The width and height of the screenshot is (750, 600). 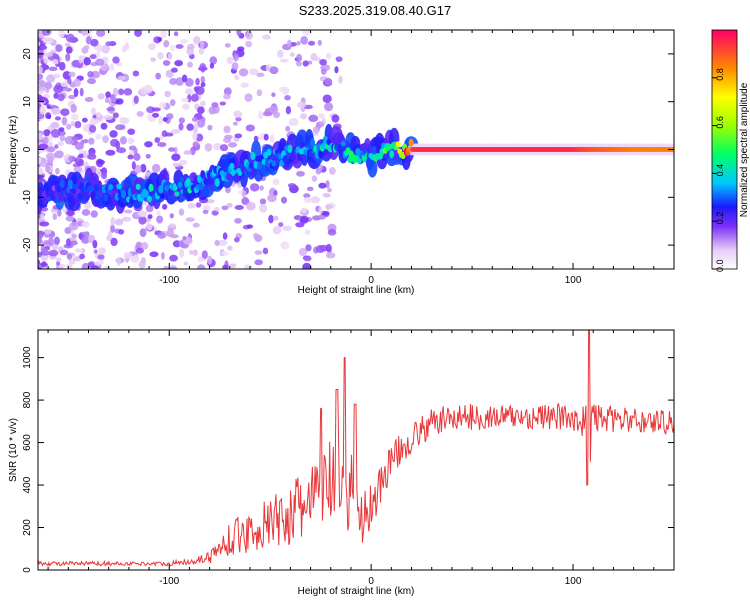 I want to click on colorbar-label: Normalized spectral amplitude, so click(x=744, y=149).